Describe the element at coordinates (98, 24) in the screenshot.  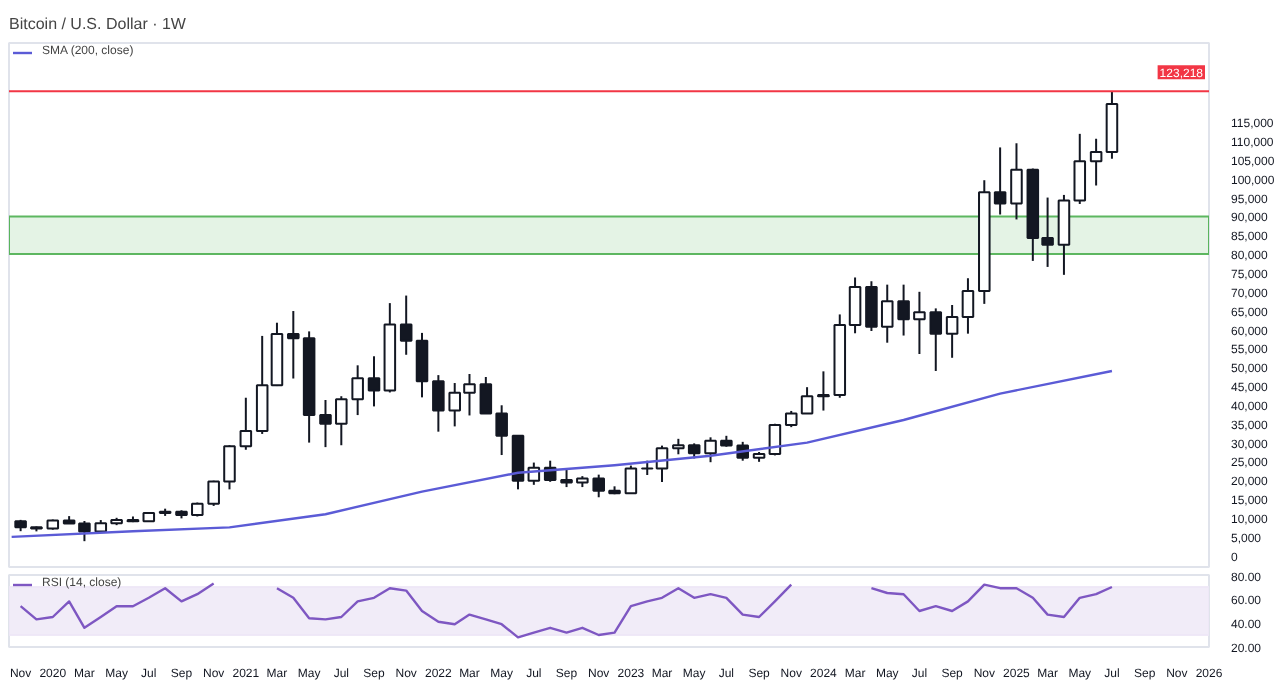
I see `chart-title: Bitcoin / U.S. Dollar · 1W` at that location.